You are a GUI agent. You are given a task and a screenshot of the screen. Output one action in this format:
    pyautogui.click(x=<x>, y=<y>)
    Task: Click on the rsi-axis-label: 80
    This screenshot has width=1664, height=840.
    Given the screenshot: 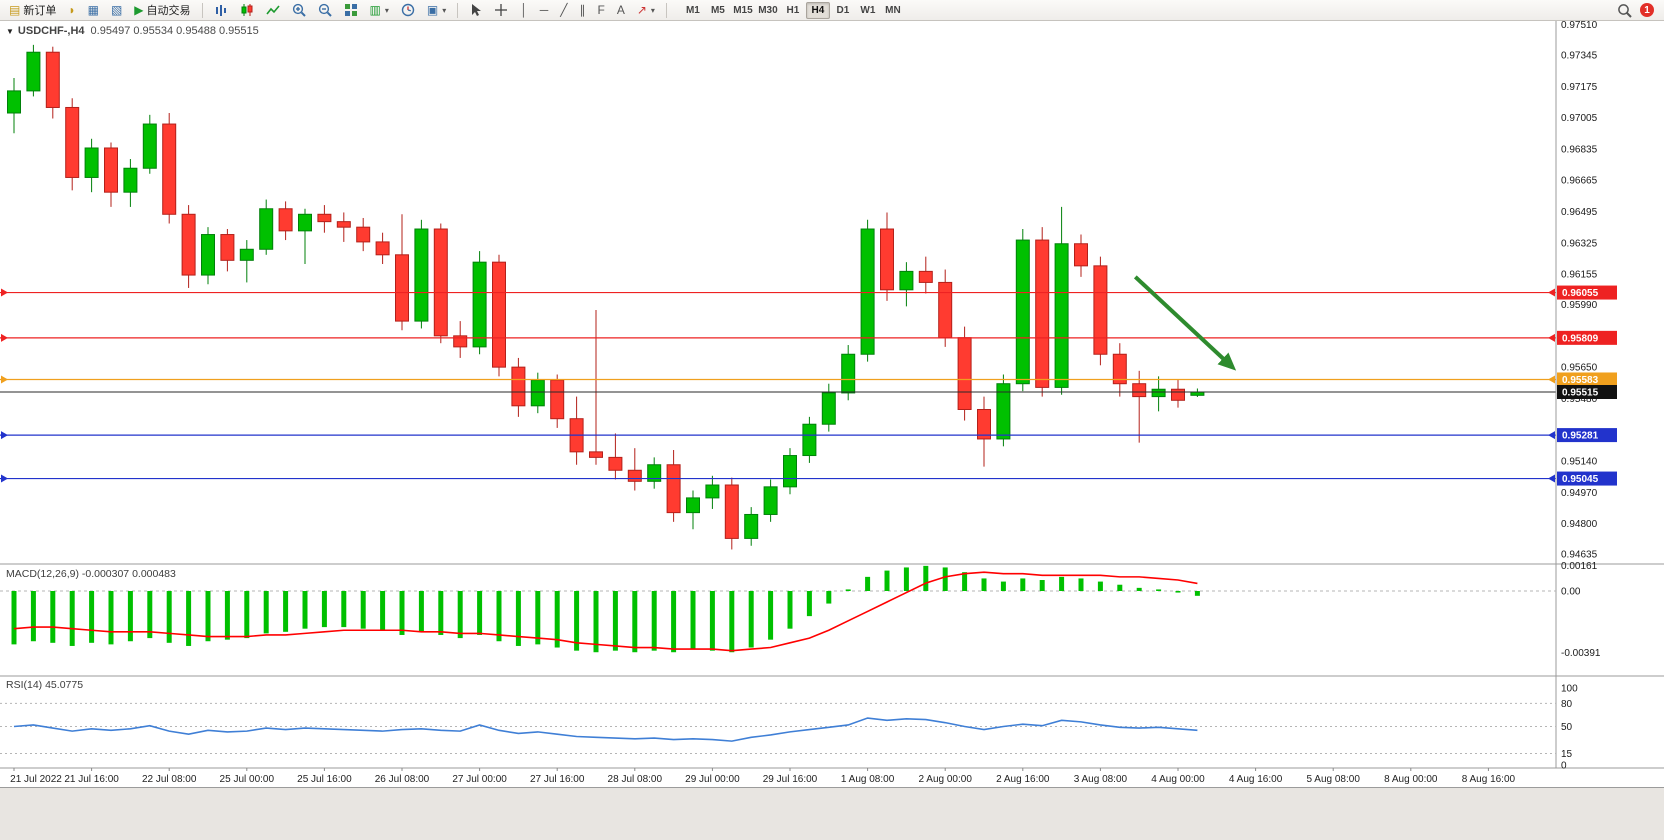 What is the action you would take?
    pyautogui.click(x=1567, y=704)
    